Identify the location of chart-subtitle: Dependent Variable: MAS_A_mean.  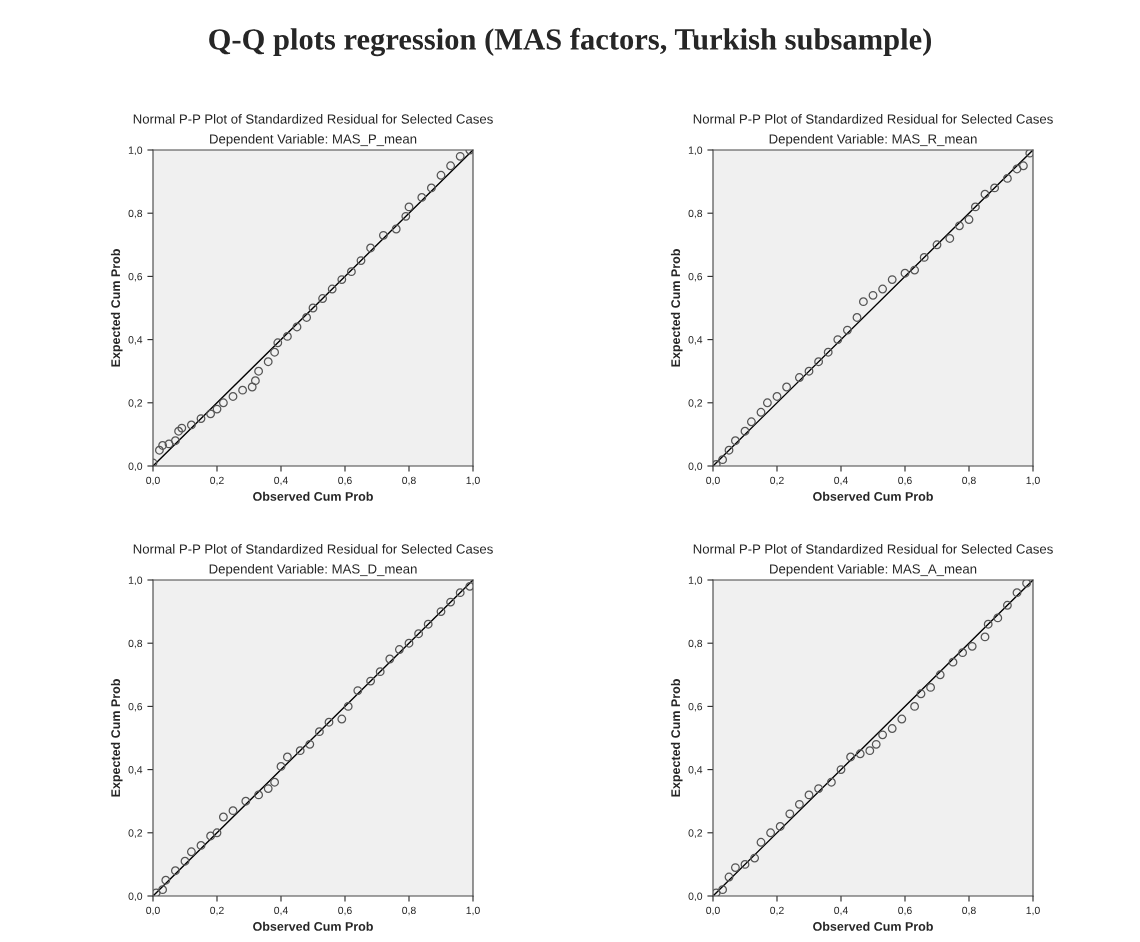
(873, 570).